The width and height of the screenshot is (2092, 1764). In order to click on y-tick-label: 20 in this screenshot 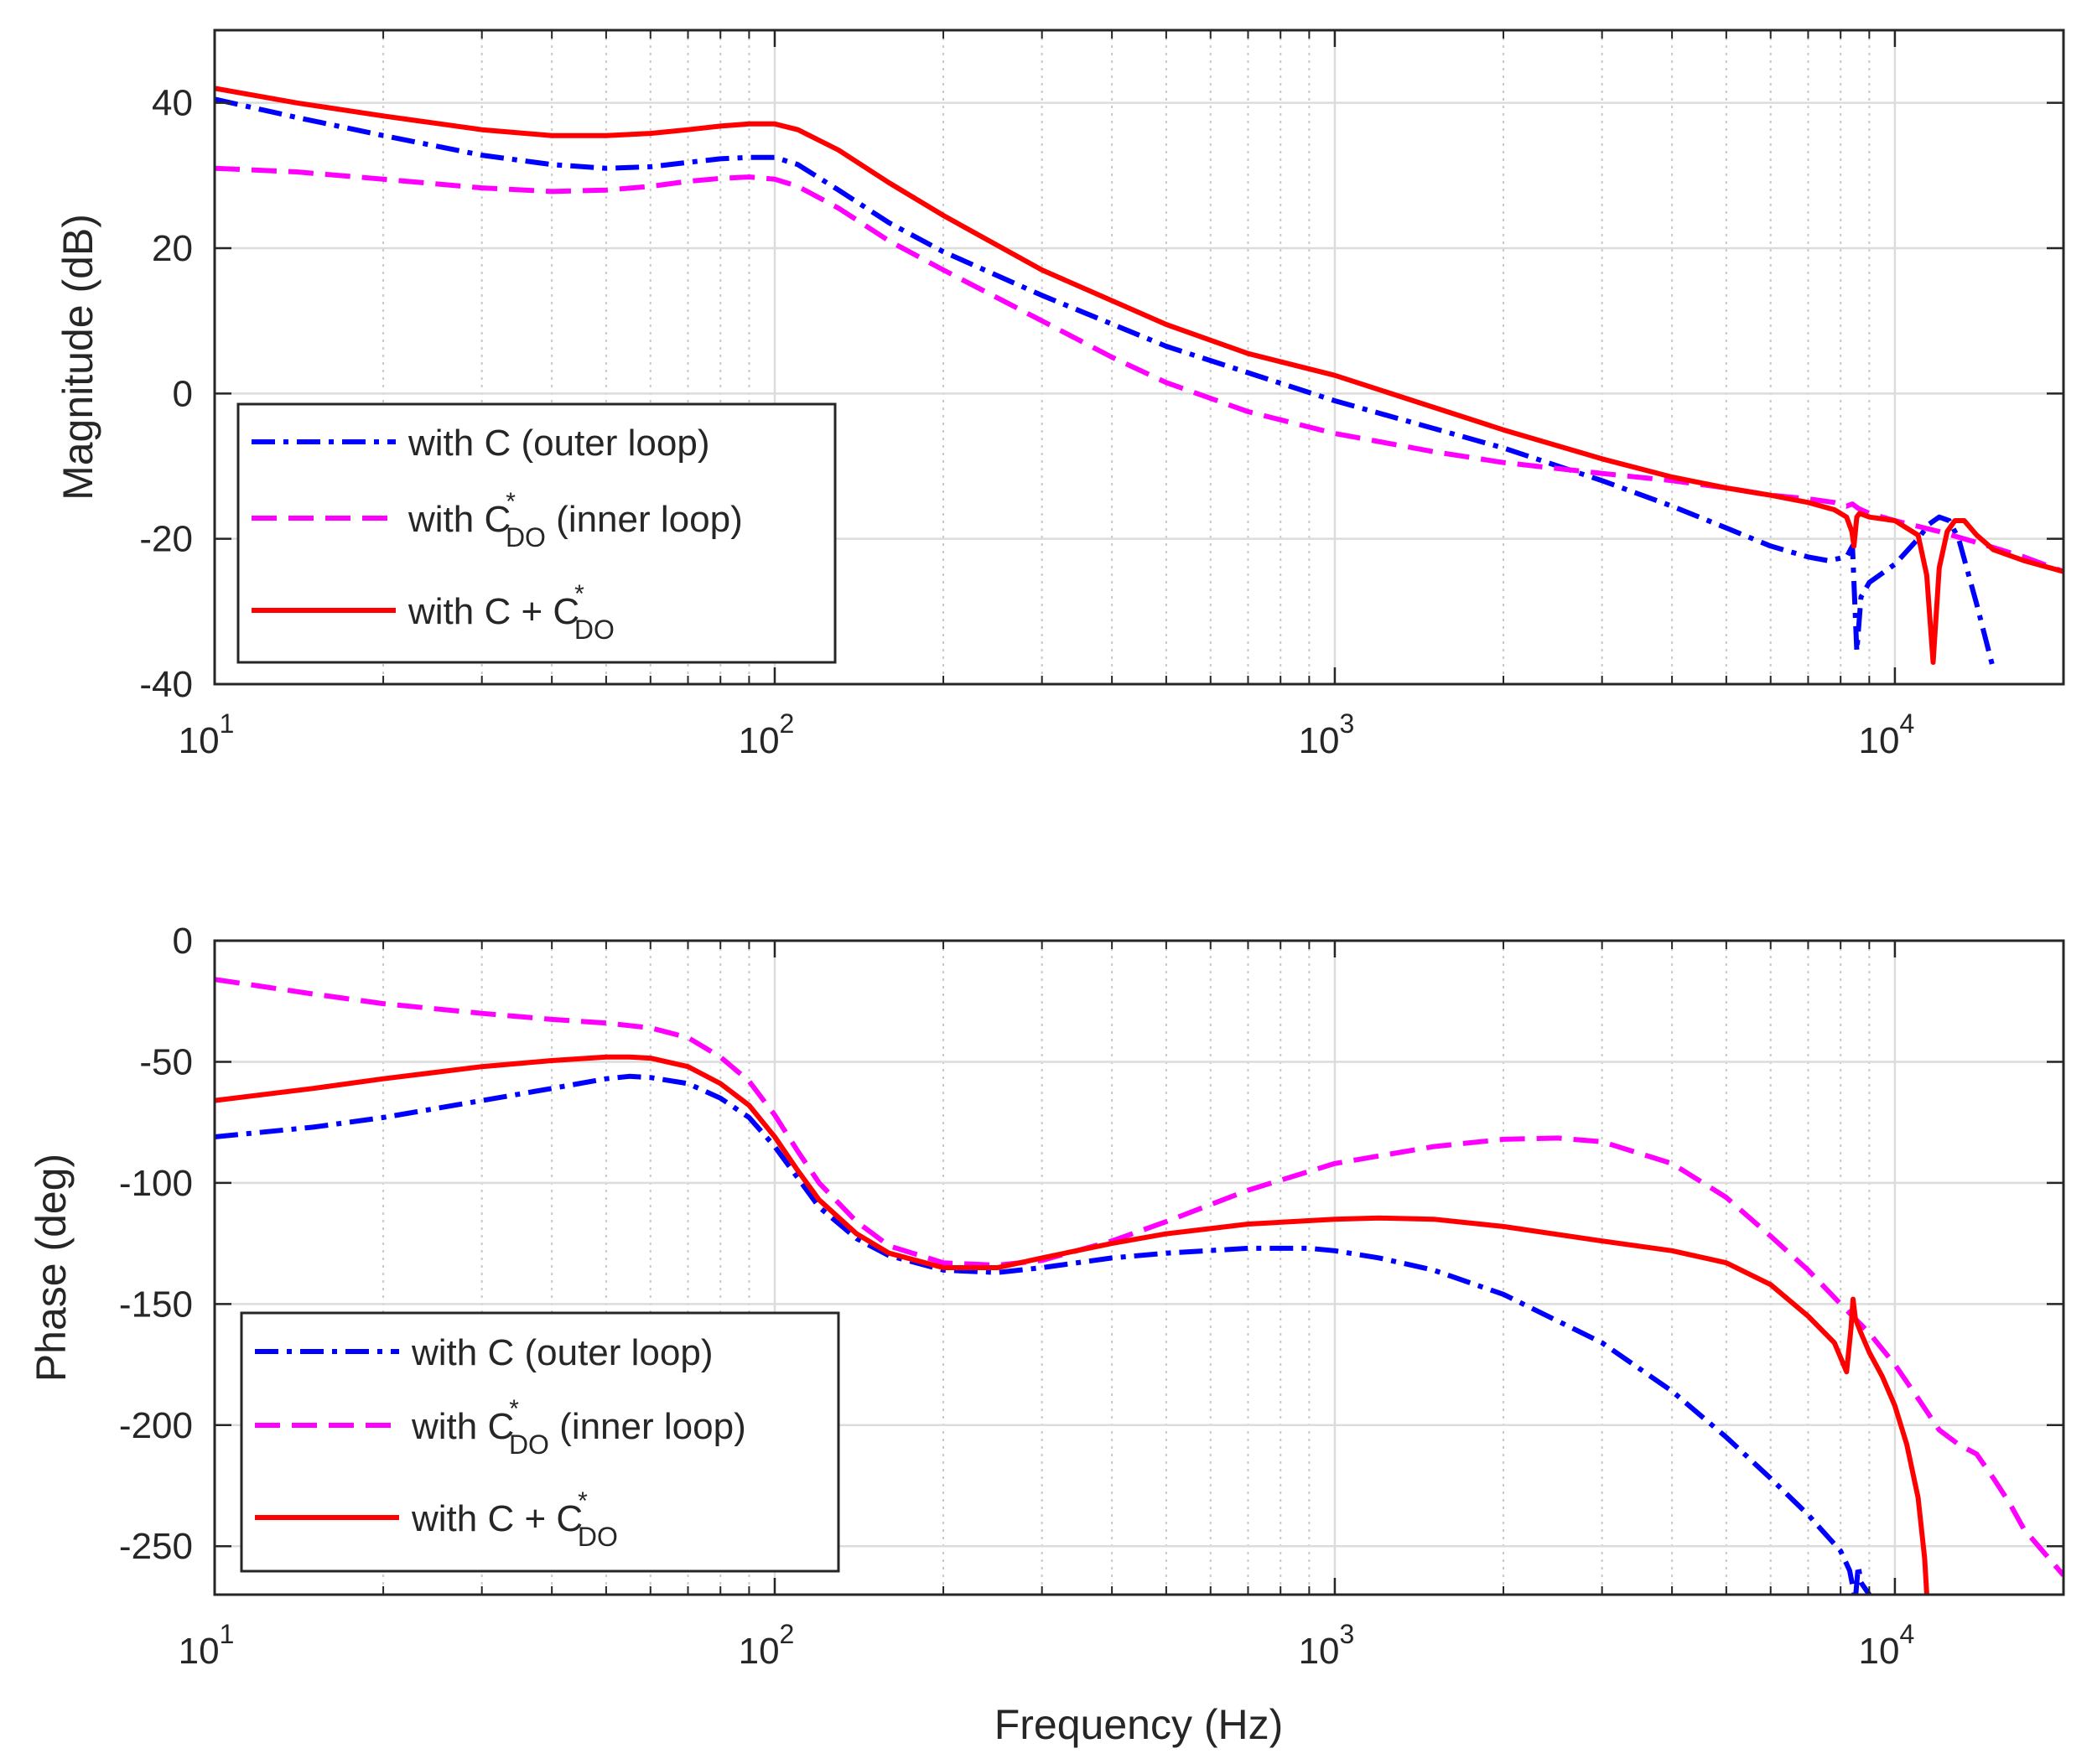, I will do `click(172, 248)`.